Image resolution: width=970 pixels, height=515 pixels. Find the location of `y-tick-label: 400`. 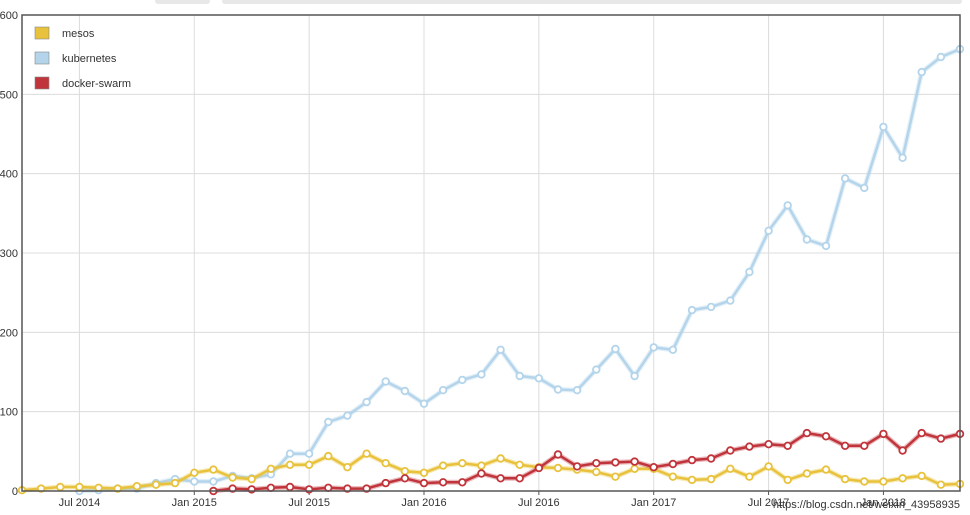

y-tick-label: 400 is located at coordinates (9, 175).